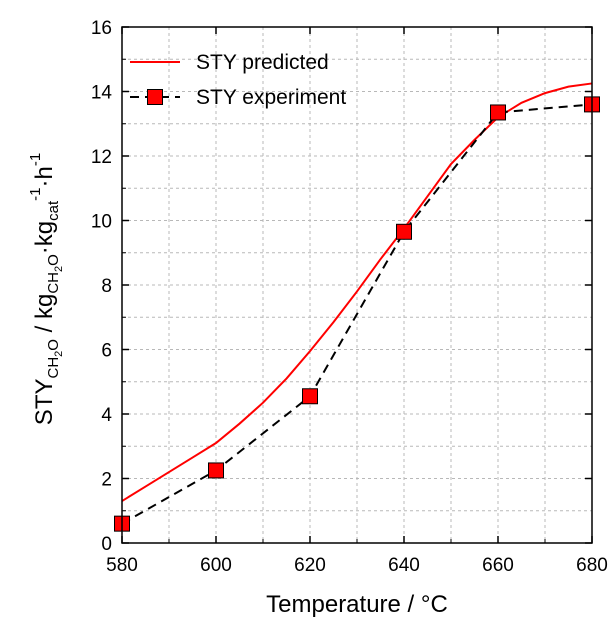  Describe the element at coordinates (53, 210) in the screenshot. I see `y-axis-title-part: cat` at that location.